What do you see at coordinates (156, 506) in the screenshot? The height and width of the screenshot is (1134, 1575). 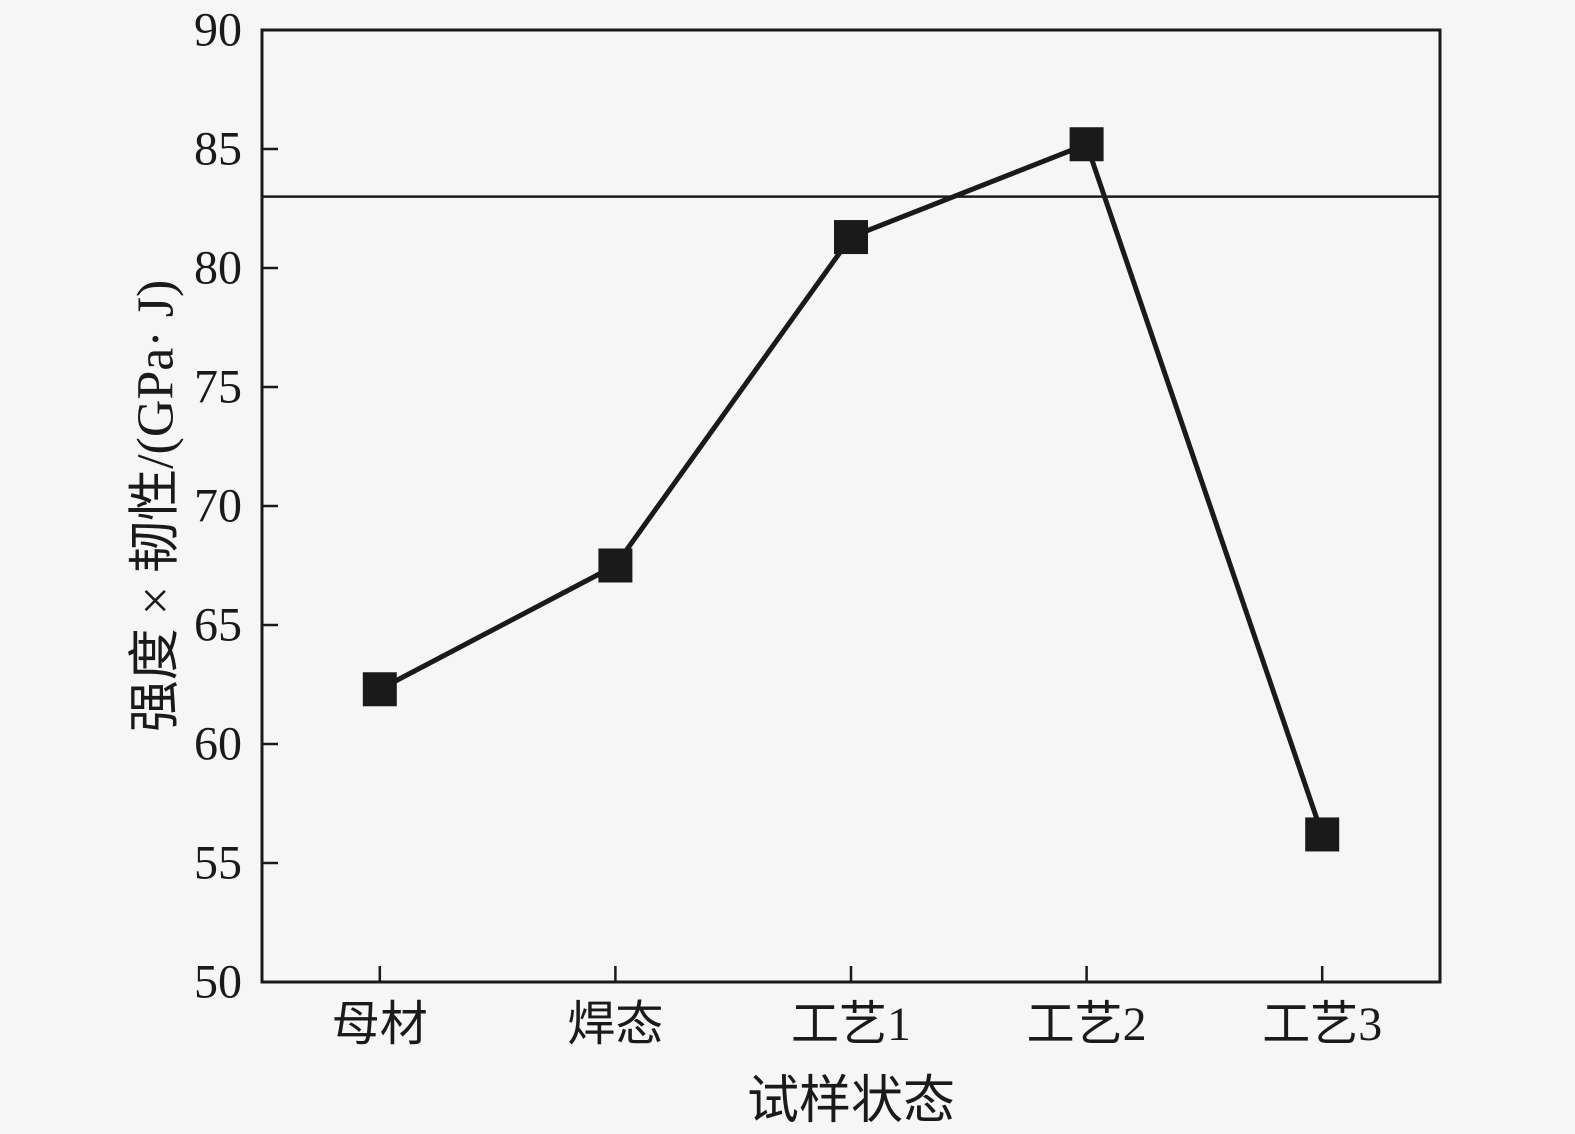 I see `y-axis-title: 强度 × 韧性/(GPa· J)` at bounding box center [156, 506].